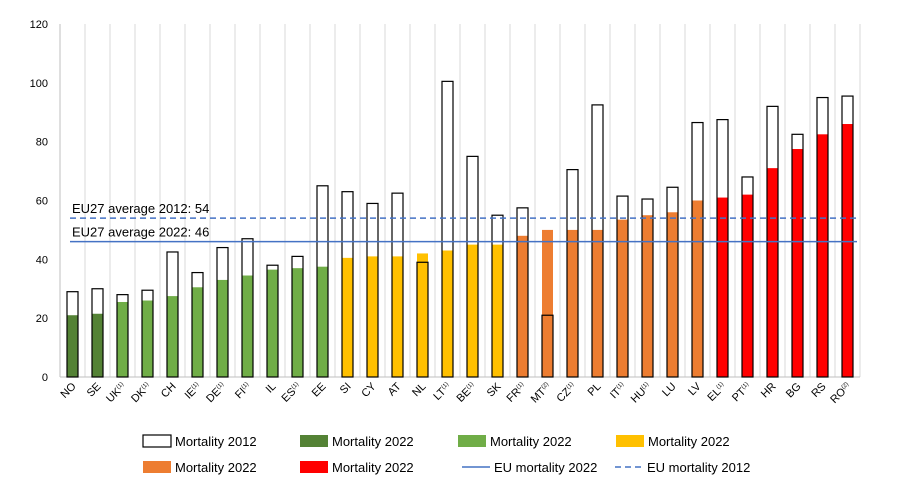 The height and width of the screenshot is (501, 898). I want to click on x-tick-label: SE, so click(94, 390).